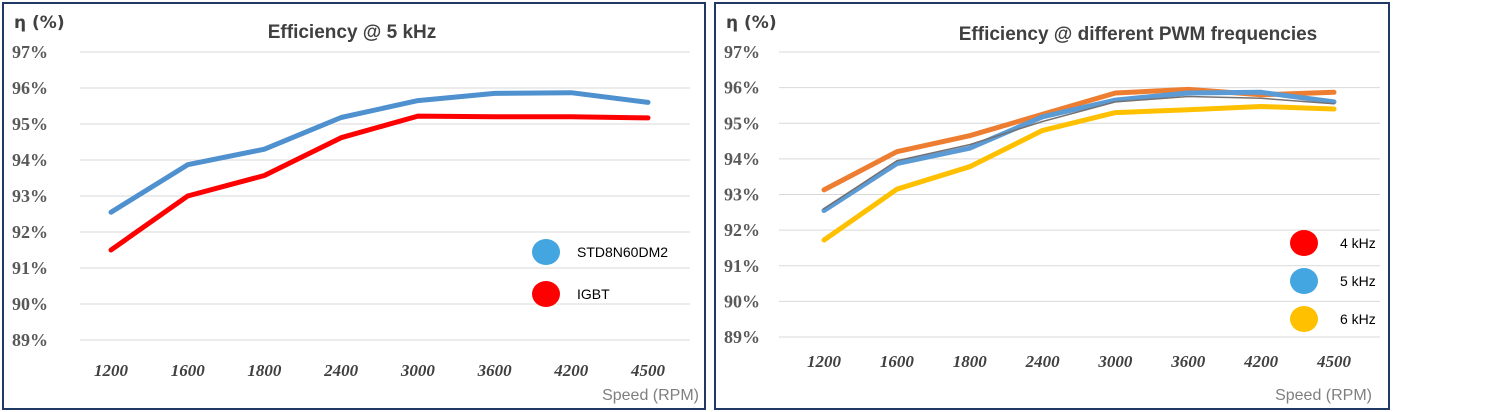 This screenshot has height=412, width=1488. I want to click on legend-label: IGBT, so click(593, 294).